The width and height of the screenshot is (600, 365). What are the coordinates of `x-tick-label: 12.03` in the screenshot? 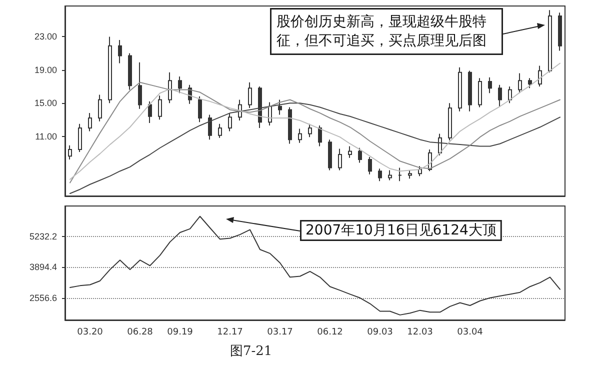 It's located at (420, 333).